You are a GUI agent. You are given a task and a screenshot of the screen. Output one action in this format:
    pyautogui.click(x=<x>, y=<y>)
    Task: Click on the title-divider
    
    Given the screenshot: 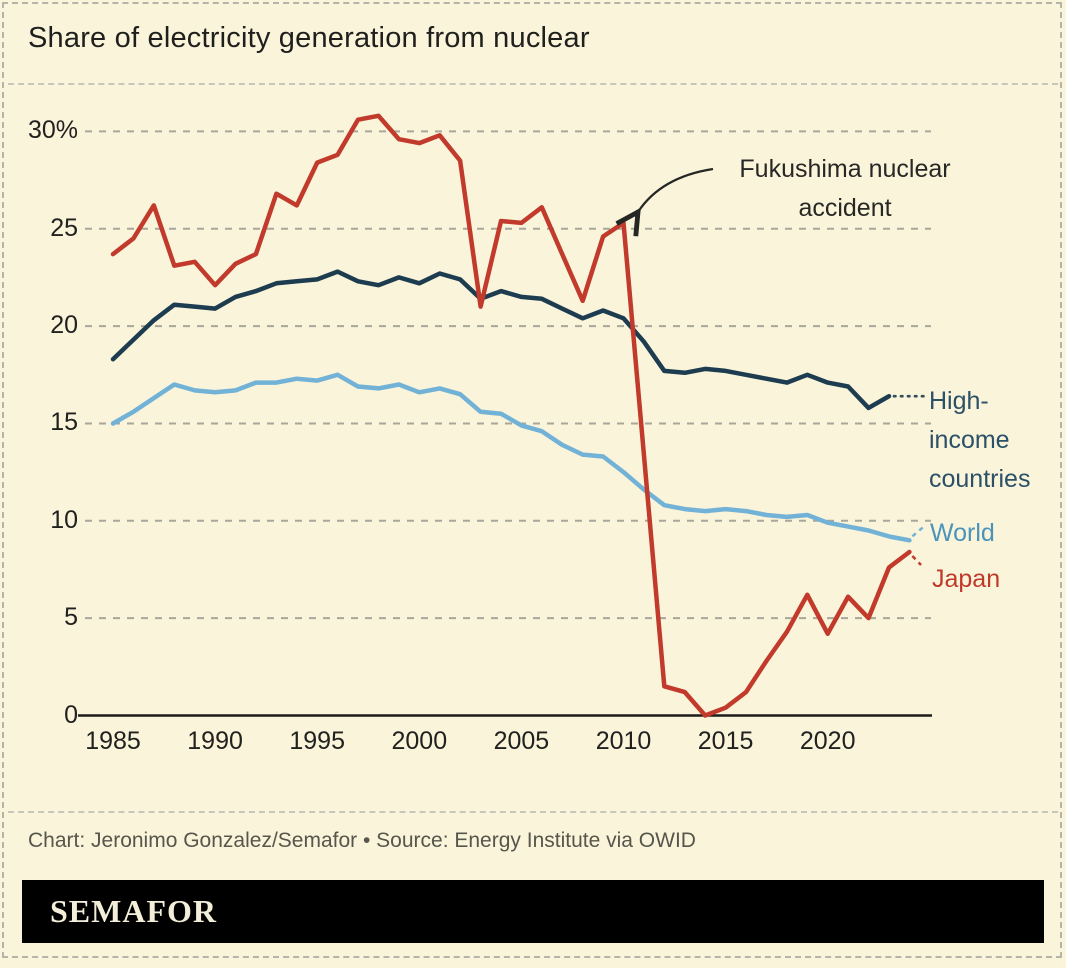 What is the action you would take?
    pyautogui.click(x=533, y=84)
    